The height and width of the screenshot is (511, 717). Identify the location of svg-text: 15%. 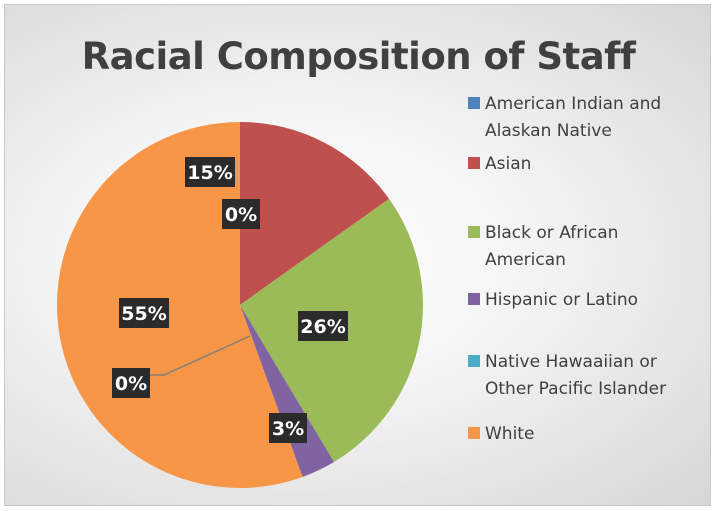
(209, 173).